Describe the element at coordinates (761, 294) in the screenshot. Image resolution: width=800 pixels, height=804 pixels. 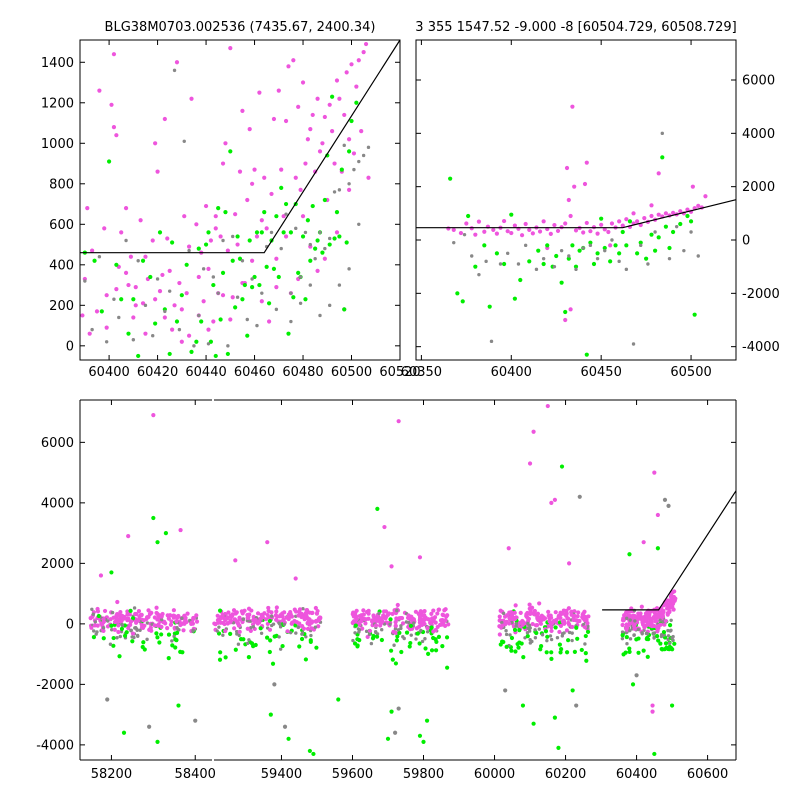
I see `y-tick-label: -2000` at that location.